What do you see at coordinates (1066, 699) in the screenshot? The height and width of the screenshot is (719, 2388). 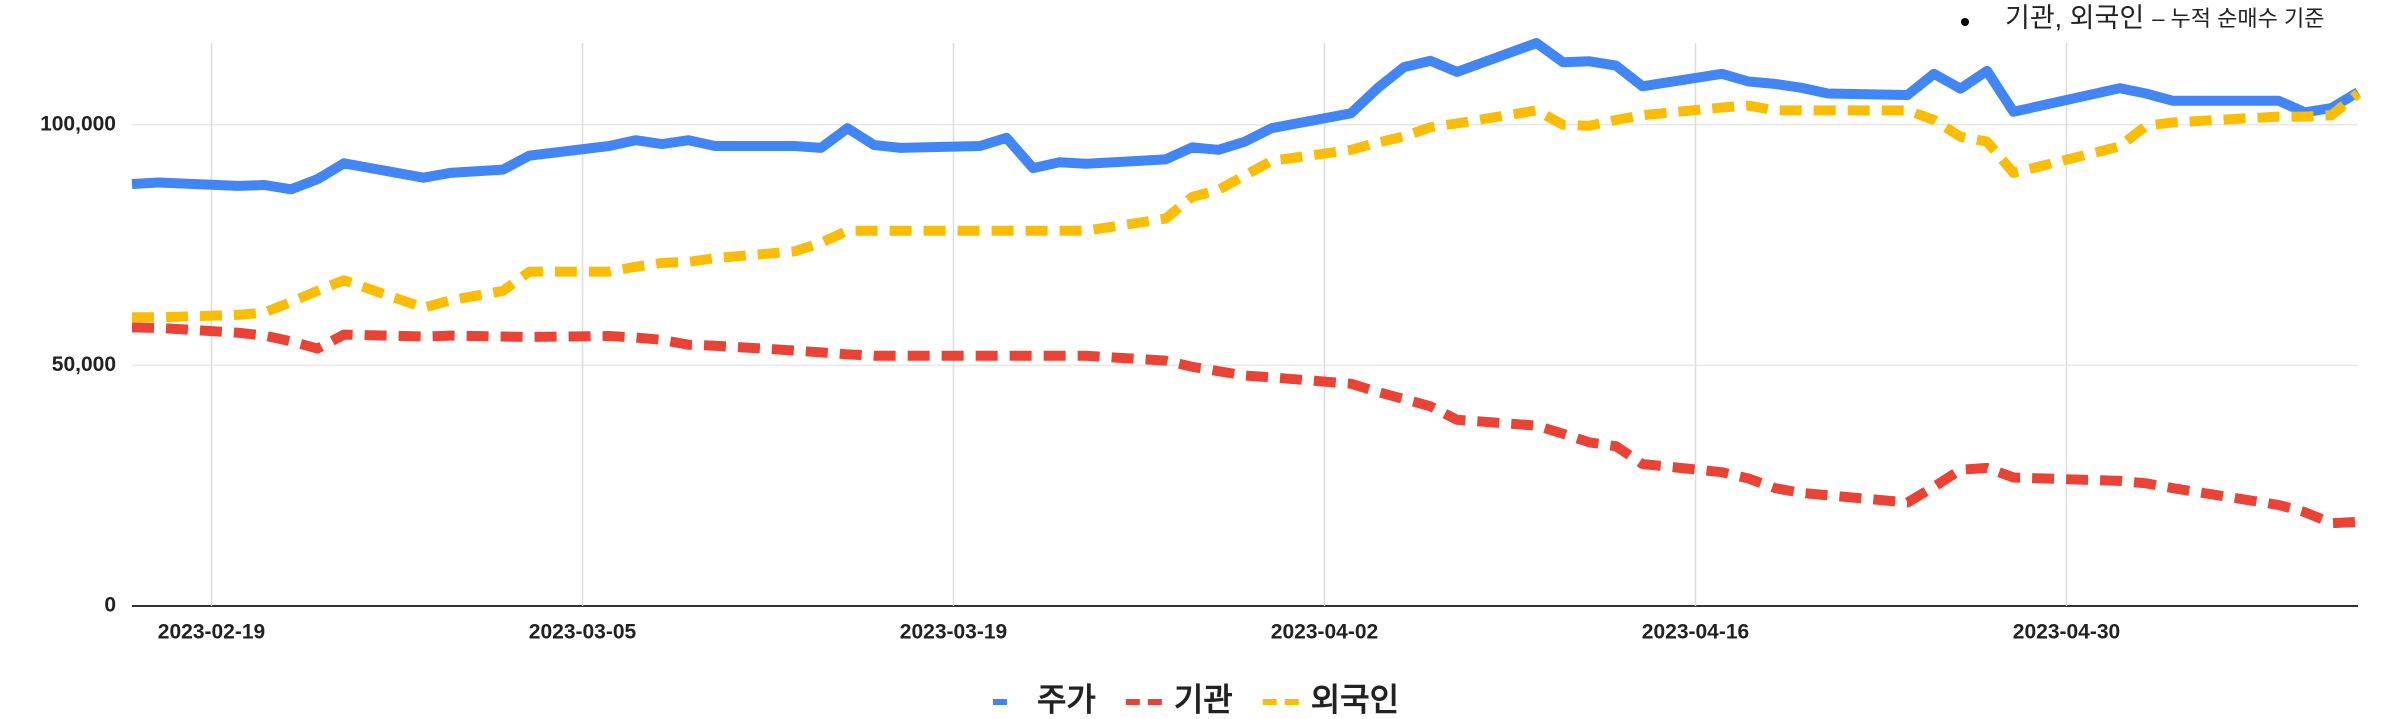 I see `legend-label: 주가` at bounding box center [1066, 699].